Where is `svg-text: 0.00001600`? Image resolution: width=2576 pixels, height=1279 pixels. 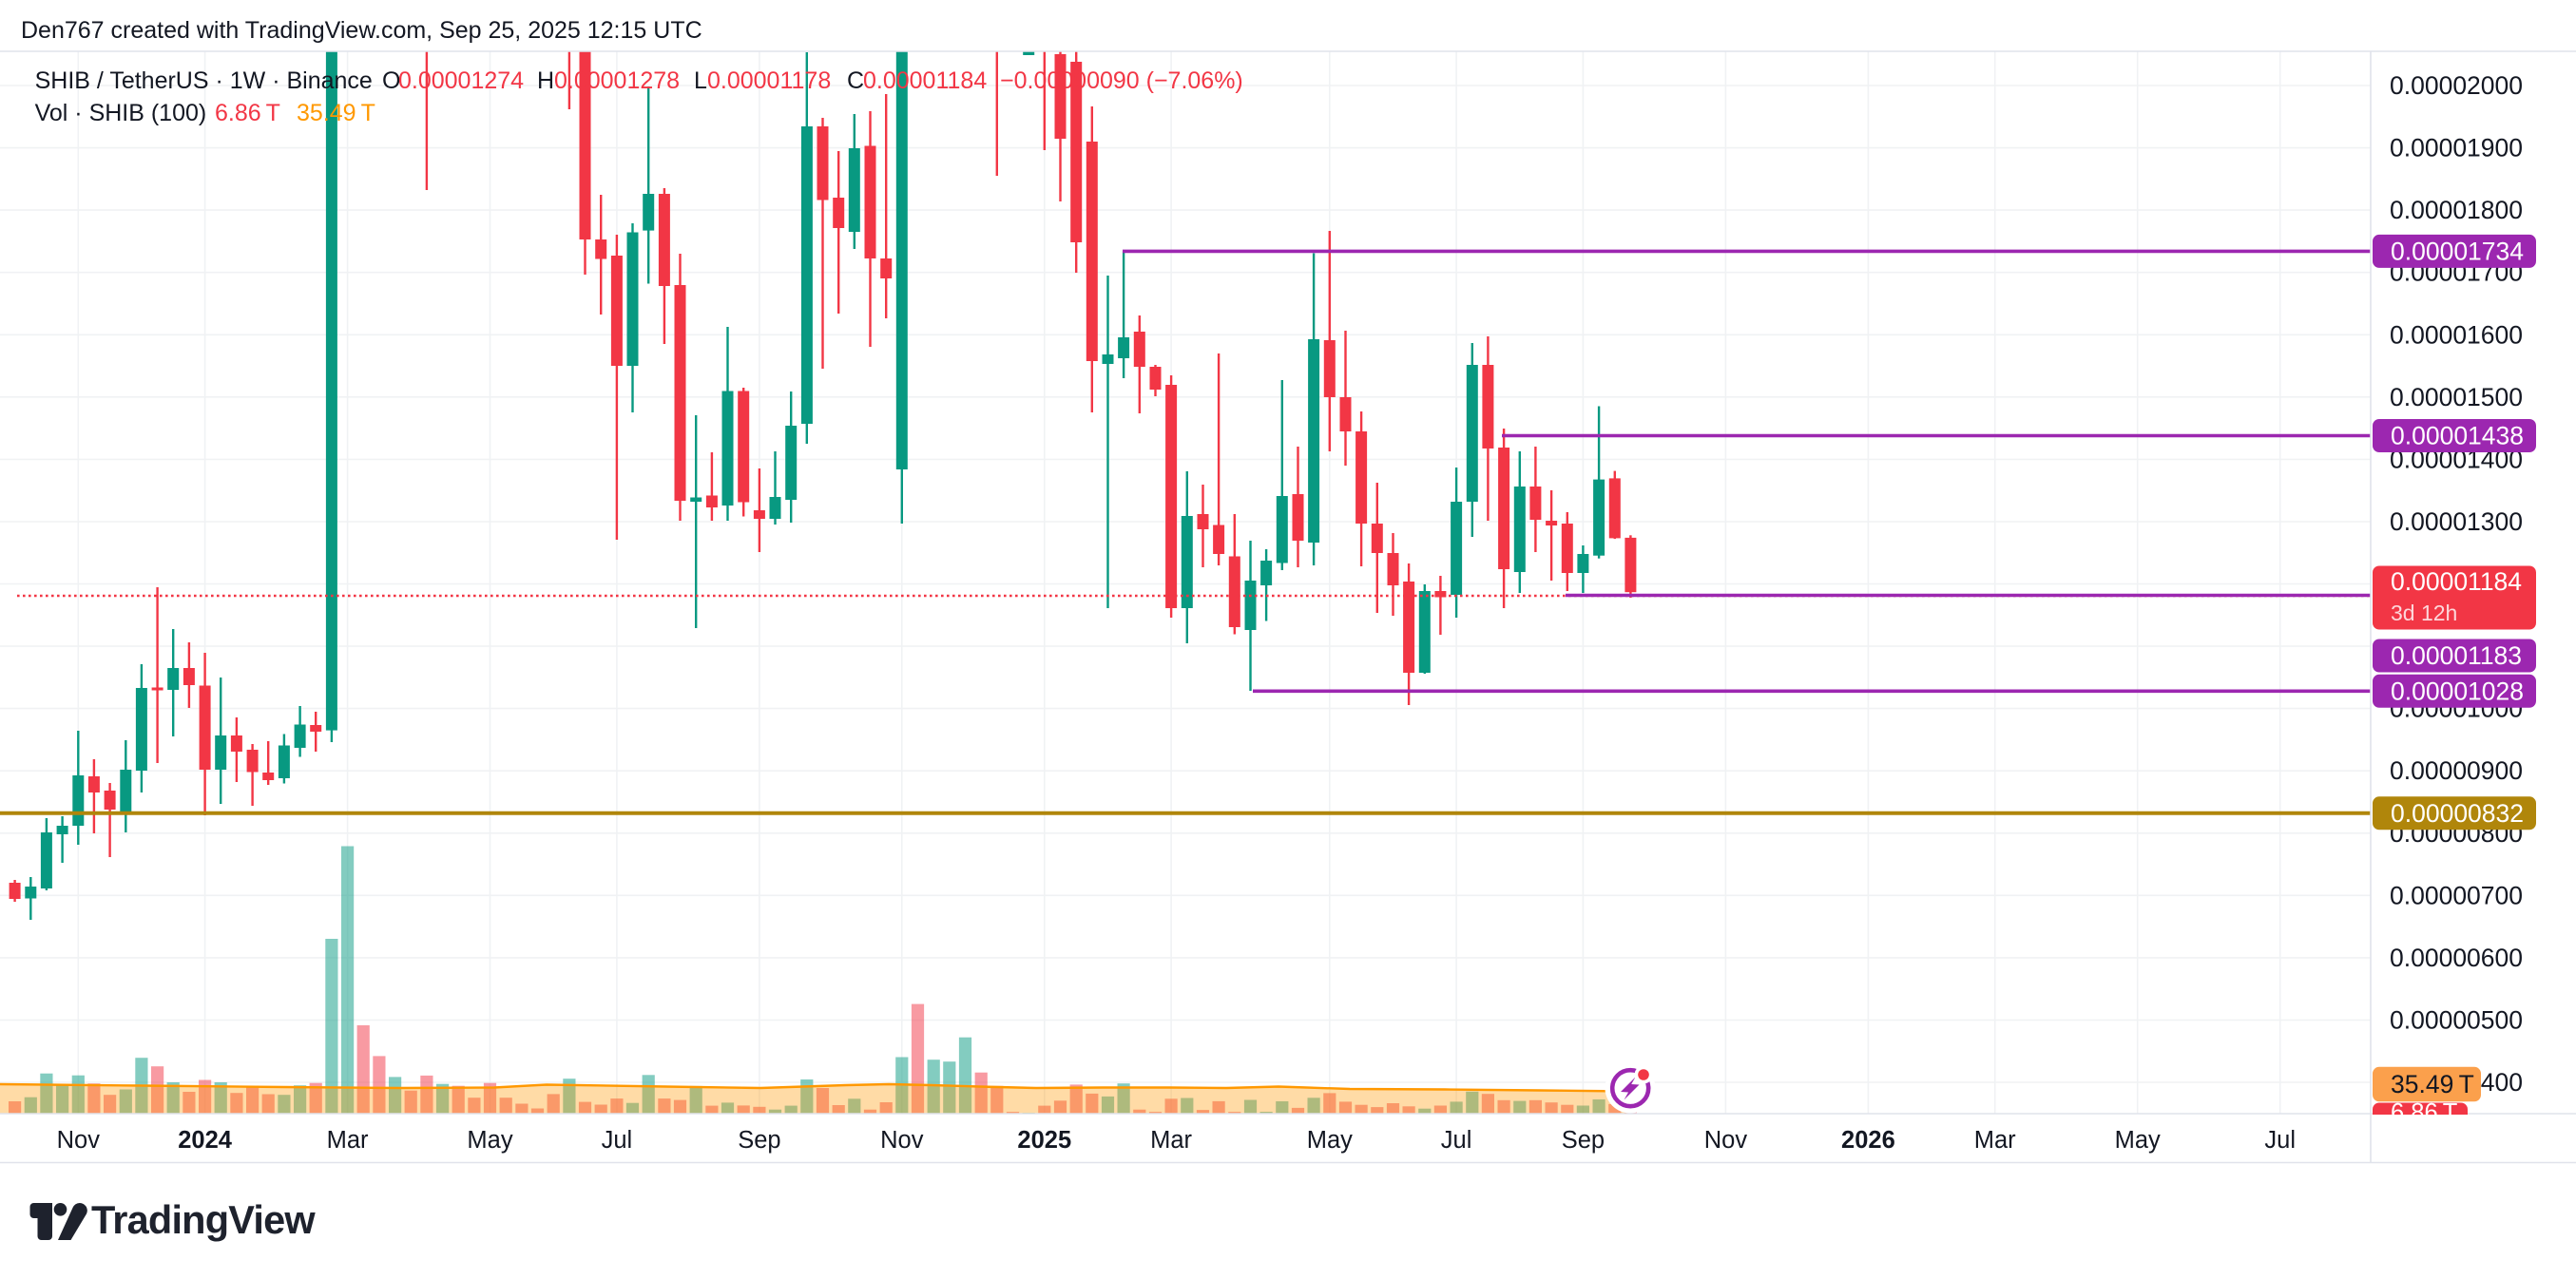
svg-text: 0.00001600 is located at coordinates (2456, 334).